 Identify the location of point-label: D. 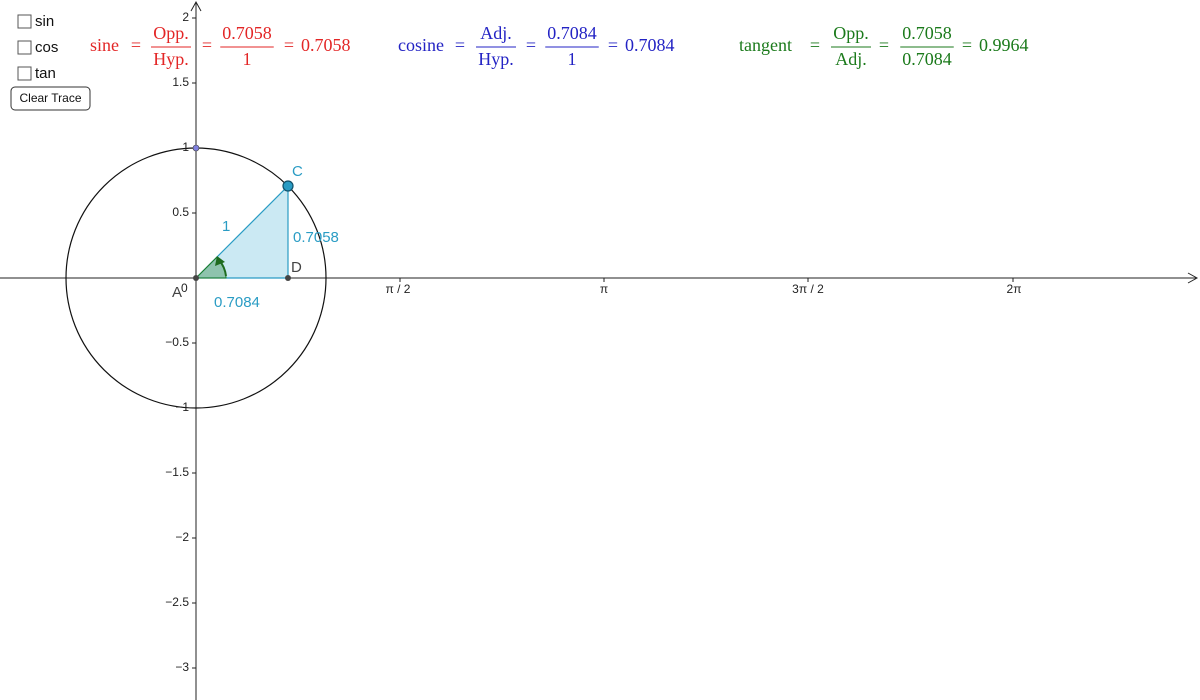
(296, 267).